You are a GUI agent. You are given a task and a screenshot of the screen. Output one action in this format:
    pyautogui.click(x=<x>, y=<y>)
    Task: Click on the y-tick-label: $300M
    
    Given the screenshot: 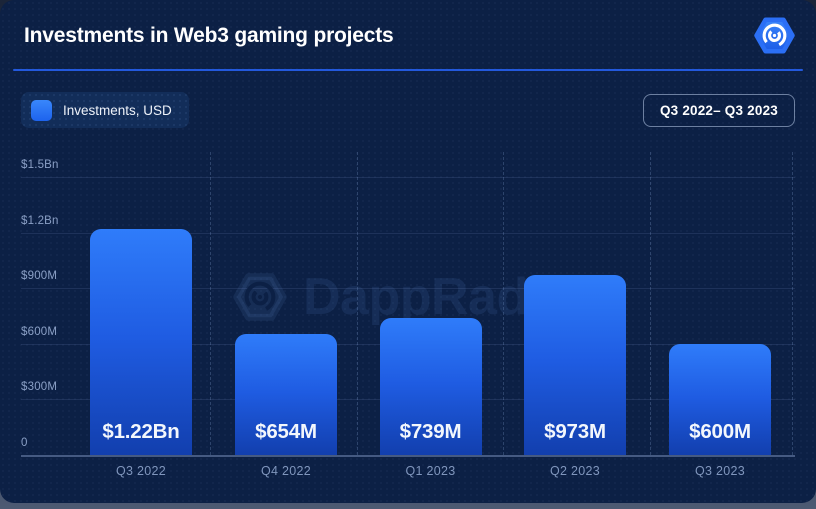 What is the action you would take?
    pyautogui.click(x=39, y=387)
    